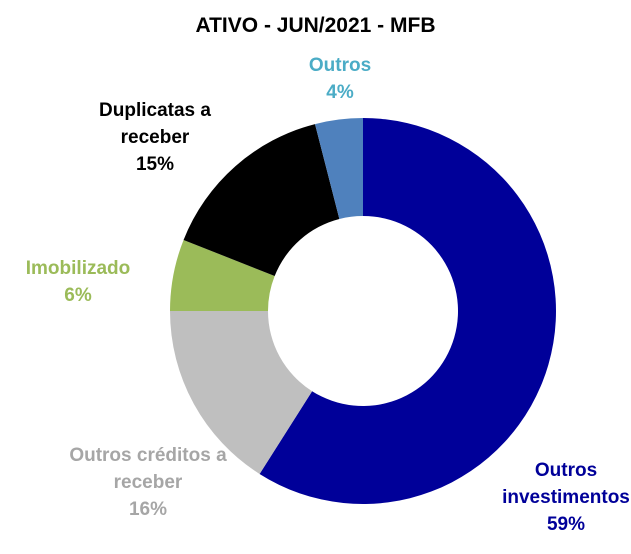 This screenshot has height=554, width=631. Describe the element at coordinates (155, 164) in the screenshot. I see `value-label: 15%` at that location.